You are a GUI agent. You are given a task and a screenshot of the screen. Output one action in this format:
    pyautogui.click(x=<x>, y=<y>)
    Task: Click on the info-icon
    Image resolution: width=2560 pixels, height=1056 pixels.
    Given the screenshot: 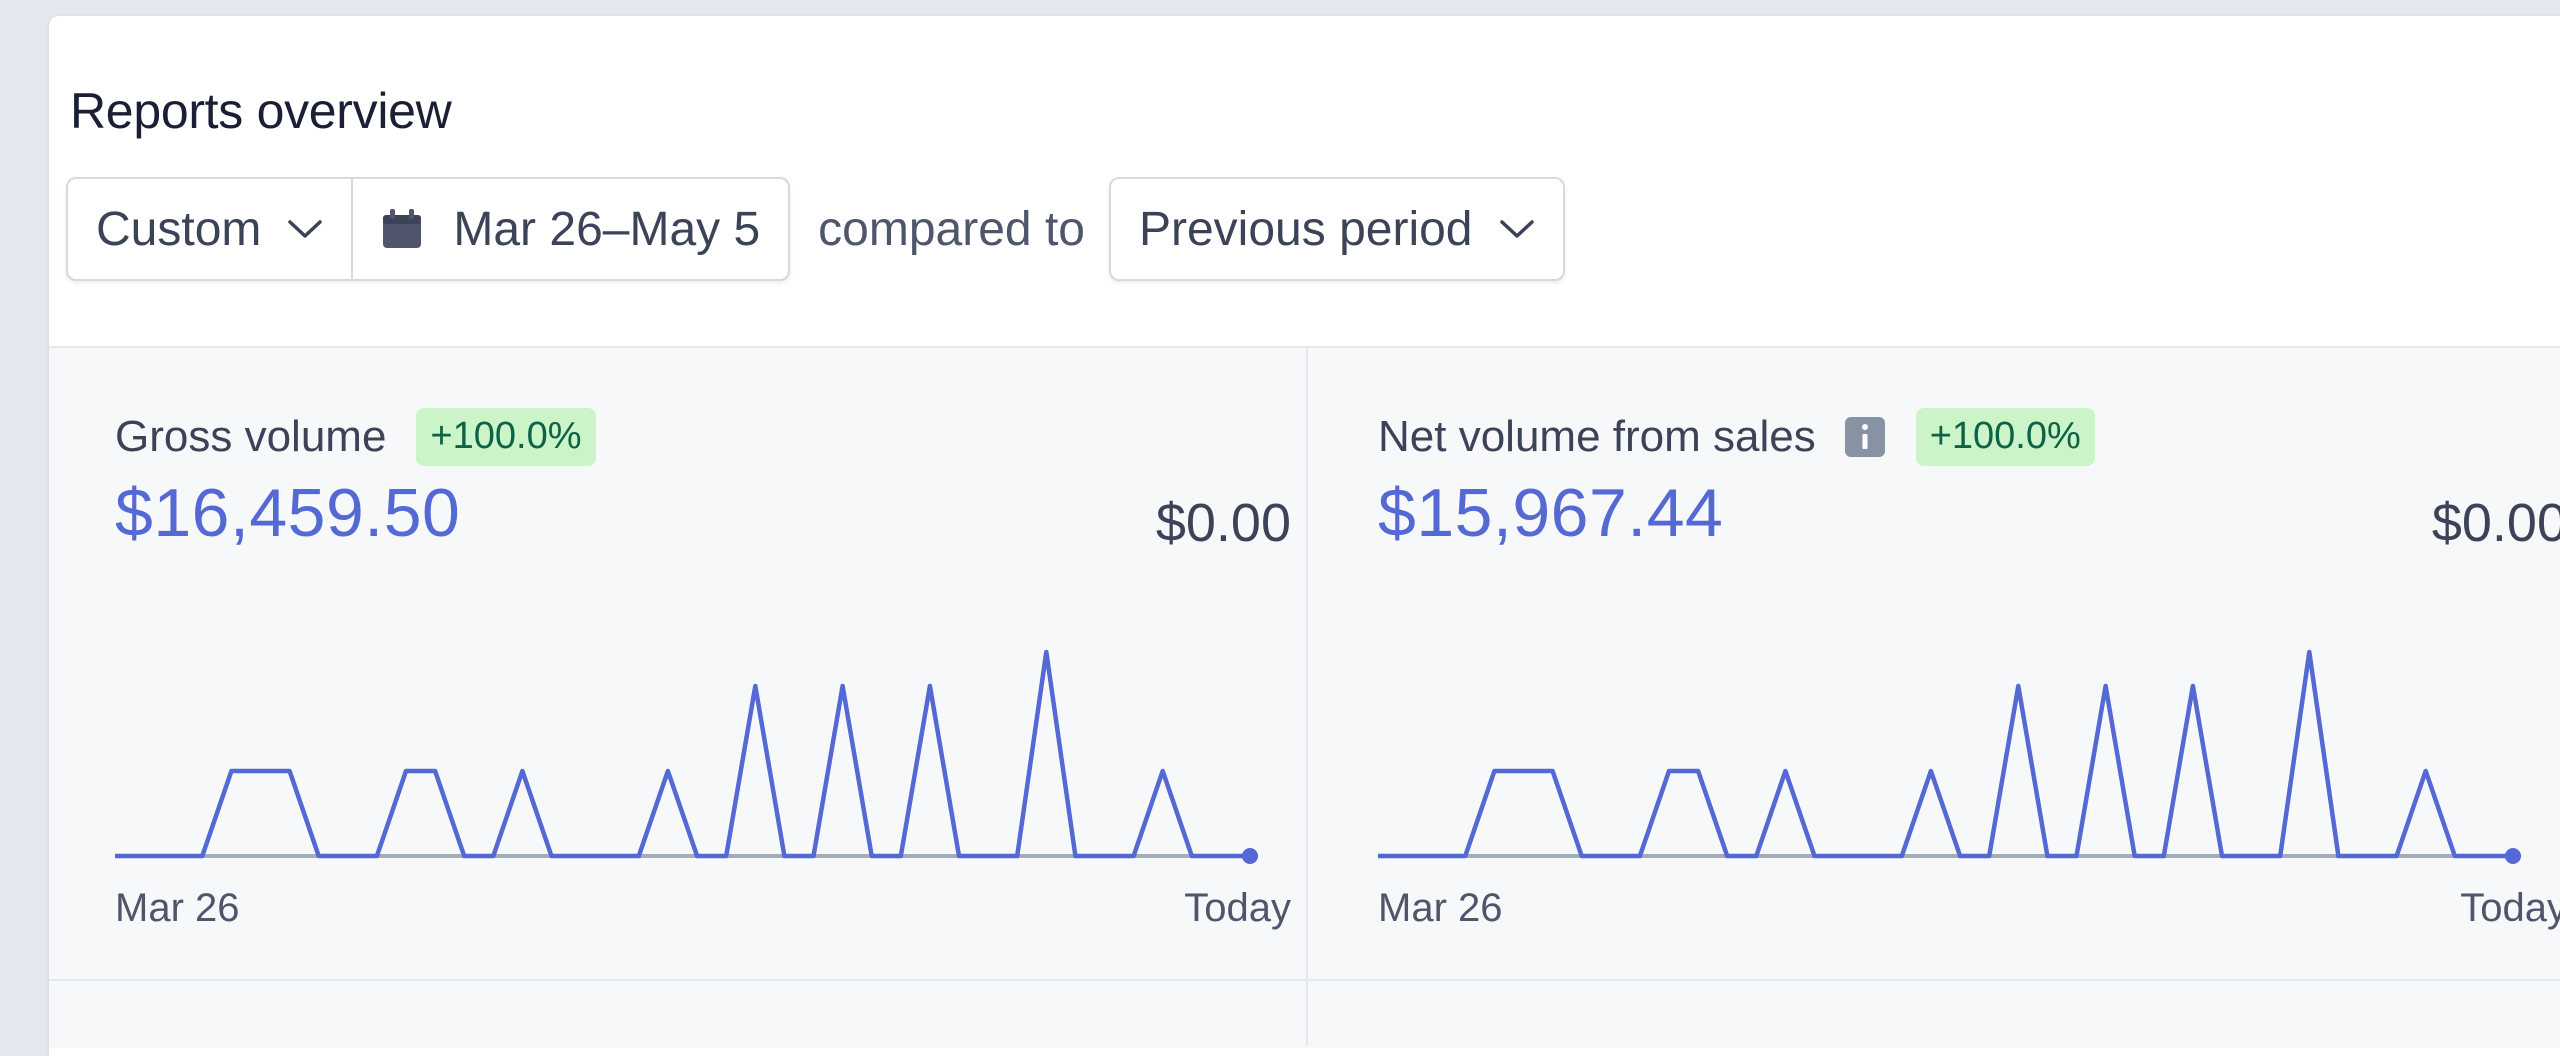 What is the action you would take?
    pyautogui.click(x=1865, y=437)
    